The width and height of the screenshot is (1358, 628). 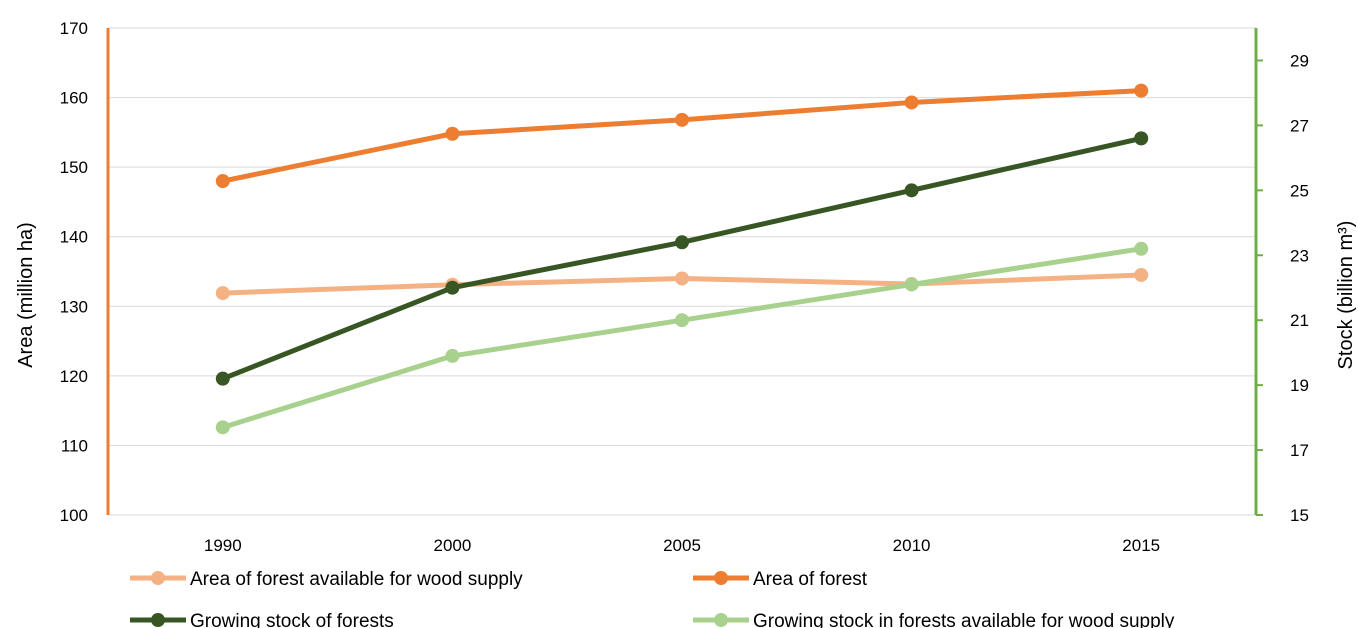 What do you see at coordinates (1299, 320) in the screenshot?
I see `right-axis-tick-label: 21` at bounding box center [1299, 320].